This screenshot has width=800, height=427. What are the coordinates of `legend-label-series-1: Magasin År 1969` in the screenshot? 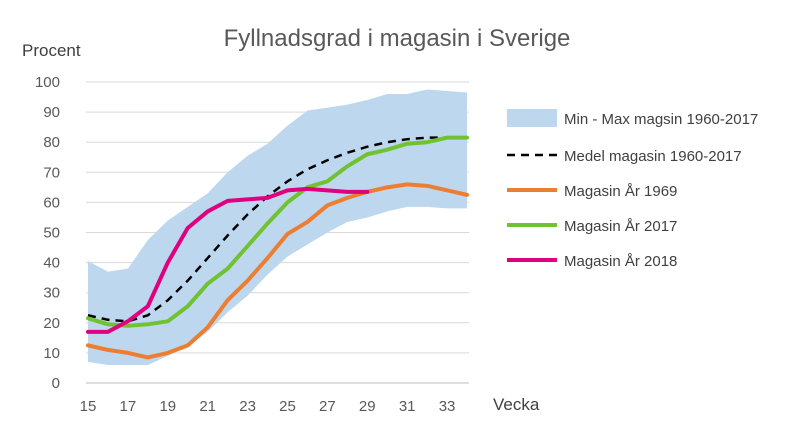 It's located at (620, 191).